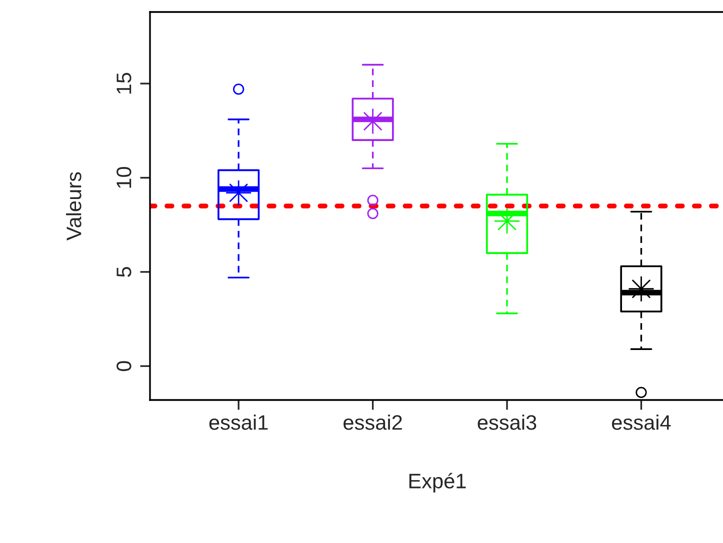 This screenshot has width=723, height=543. What do you see at coordinates (641, 422) in the screenshot?
I see `x-tick-label: essai4` at bounding box center [641, 422].